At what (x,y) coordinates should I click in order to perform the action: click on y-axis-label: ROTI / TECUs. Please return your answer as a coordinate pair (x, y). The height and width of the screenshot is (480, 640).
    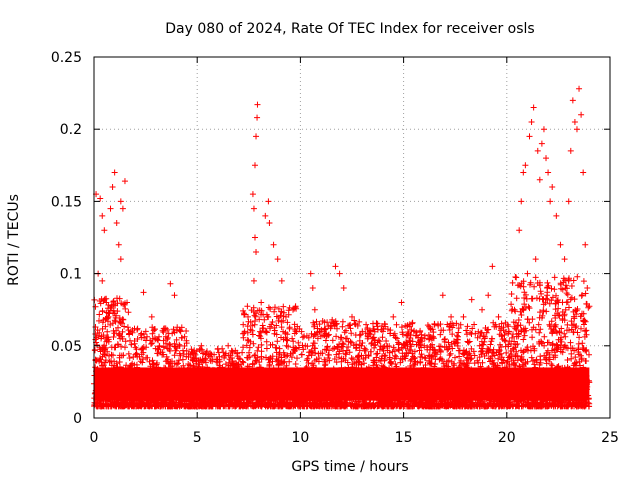
    Looking at the image, I should click on (14, 240).